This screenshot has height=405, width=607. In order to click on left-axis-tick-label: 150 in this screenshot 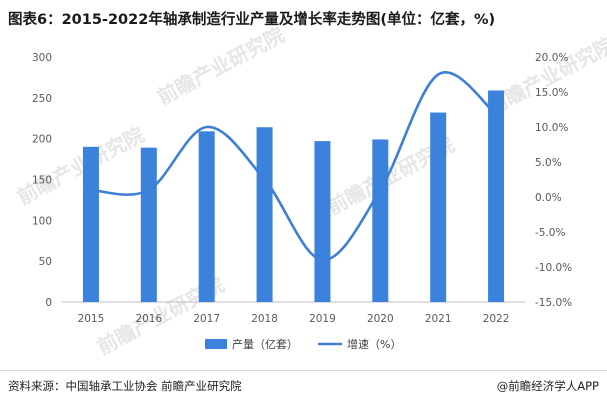, I will do `click(42, 181)`.